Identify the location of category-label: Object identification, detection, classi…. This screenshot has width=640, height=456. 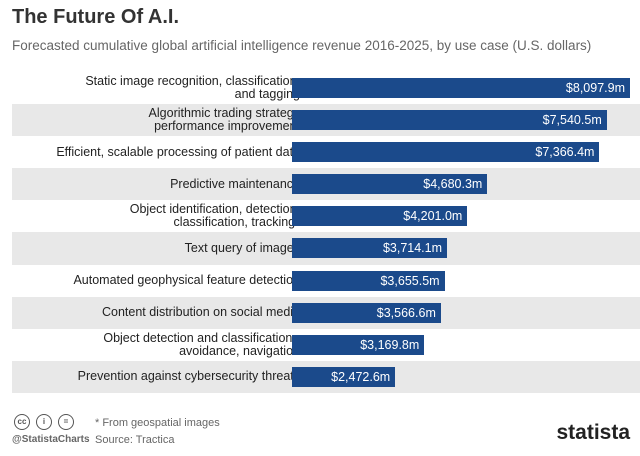
(214, 216).